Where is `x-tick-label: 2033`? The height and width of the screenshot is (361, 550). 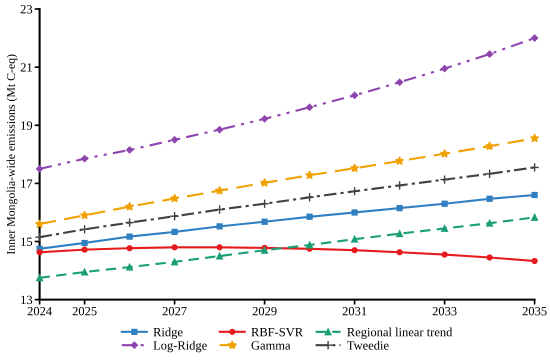 x-tick-label: 2033 is located at coordinates (444, 311).